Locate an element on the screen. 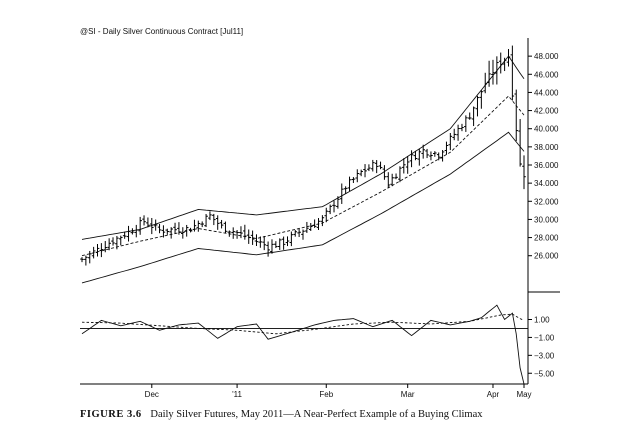 This screenshot has height=436, width=640. price-y-tick-label: 30.000 is located at coordinates (546, 219).